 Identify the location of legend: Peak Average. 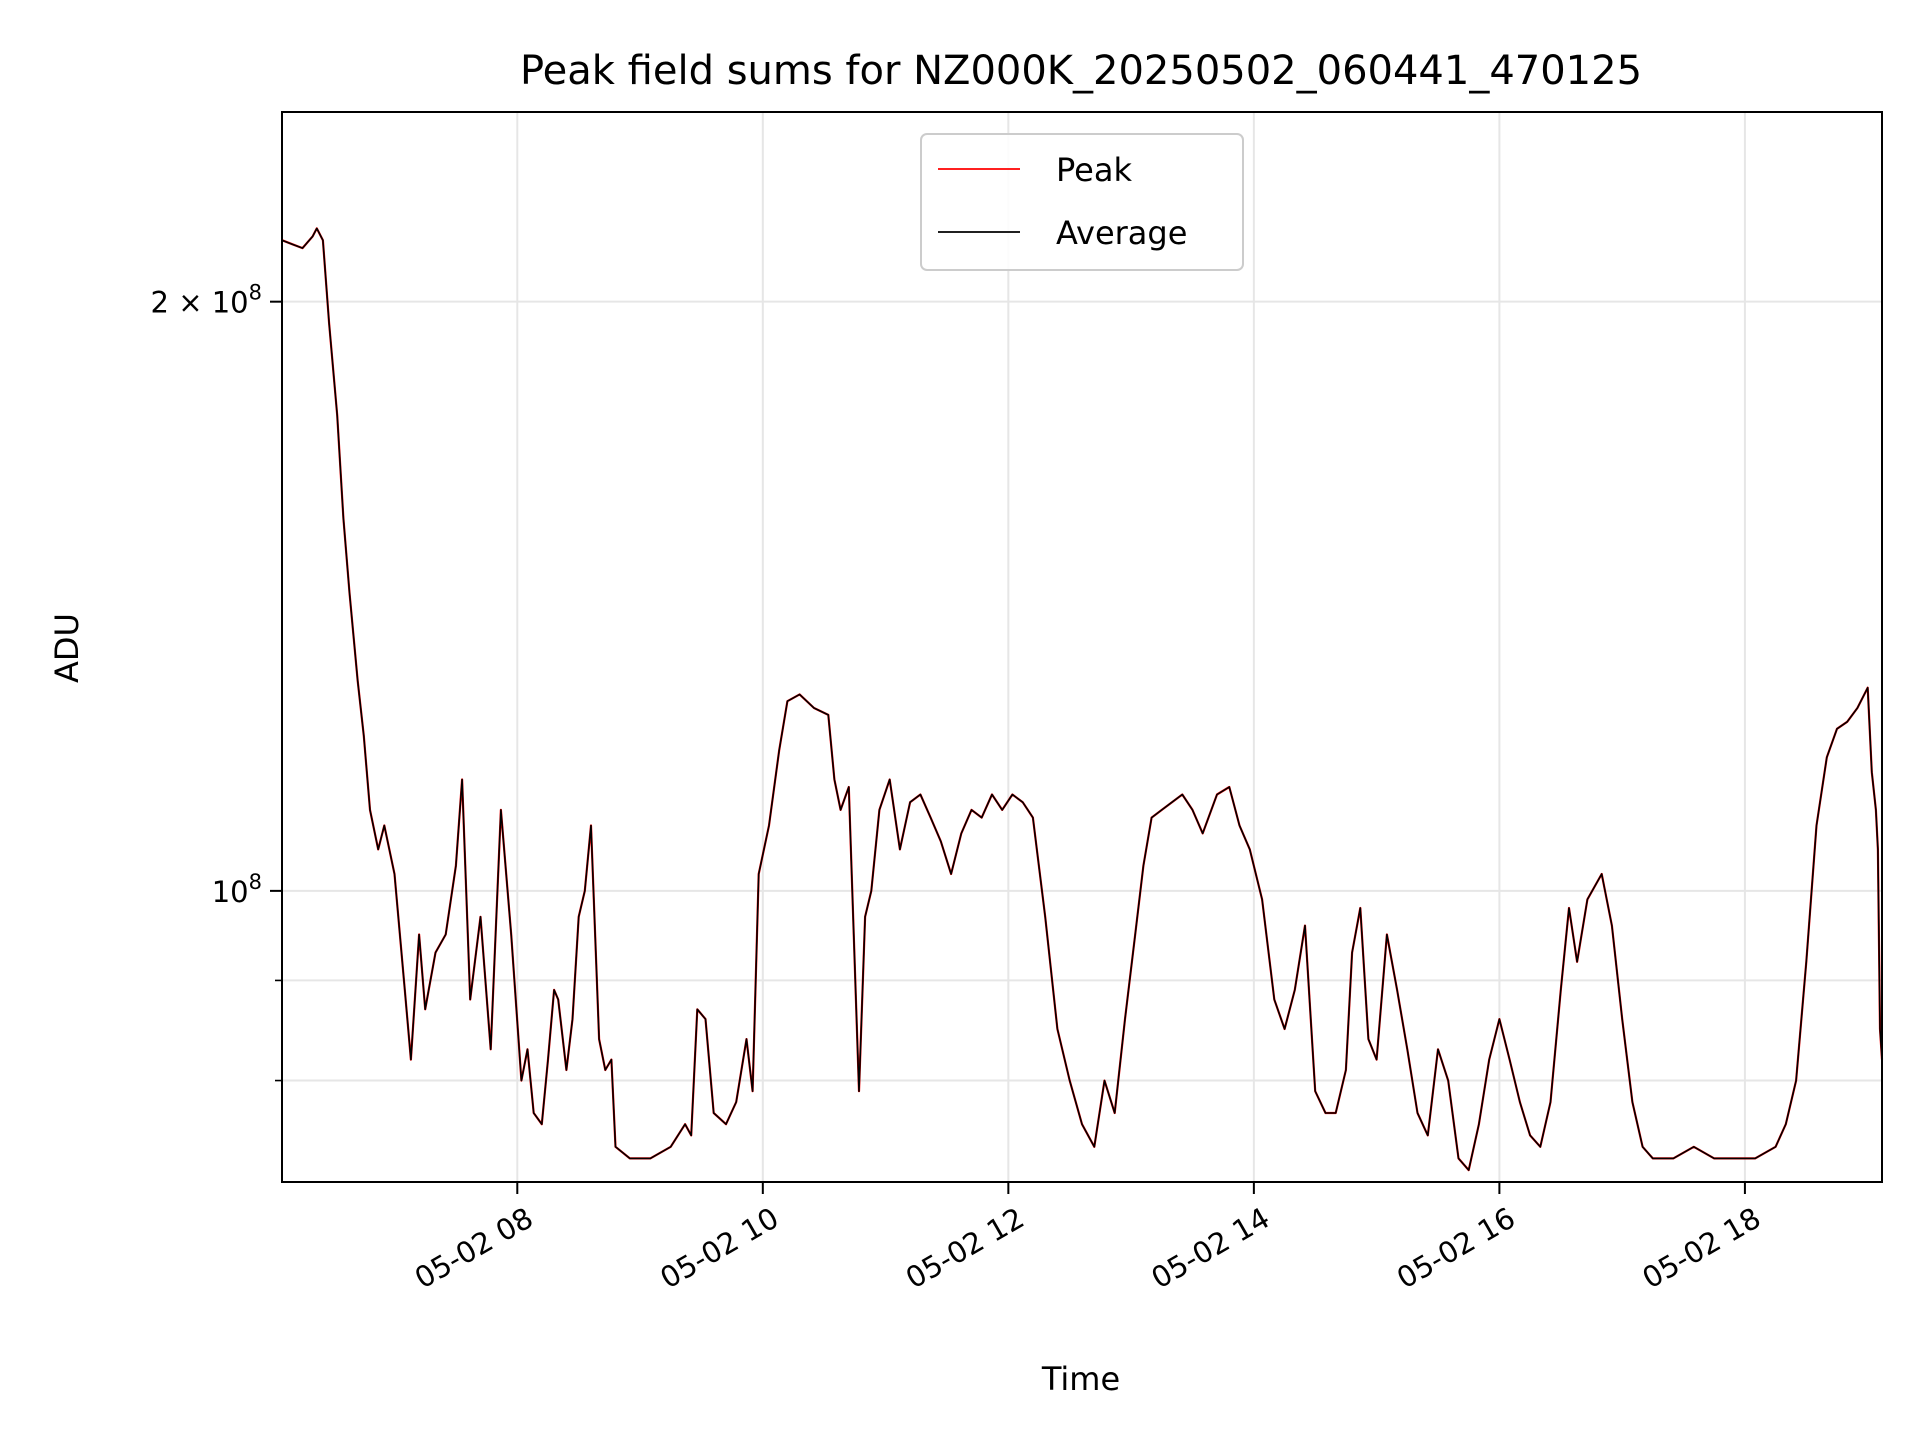
(1082, 202).